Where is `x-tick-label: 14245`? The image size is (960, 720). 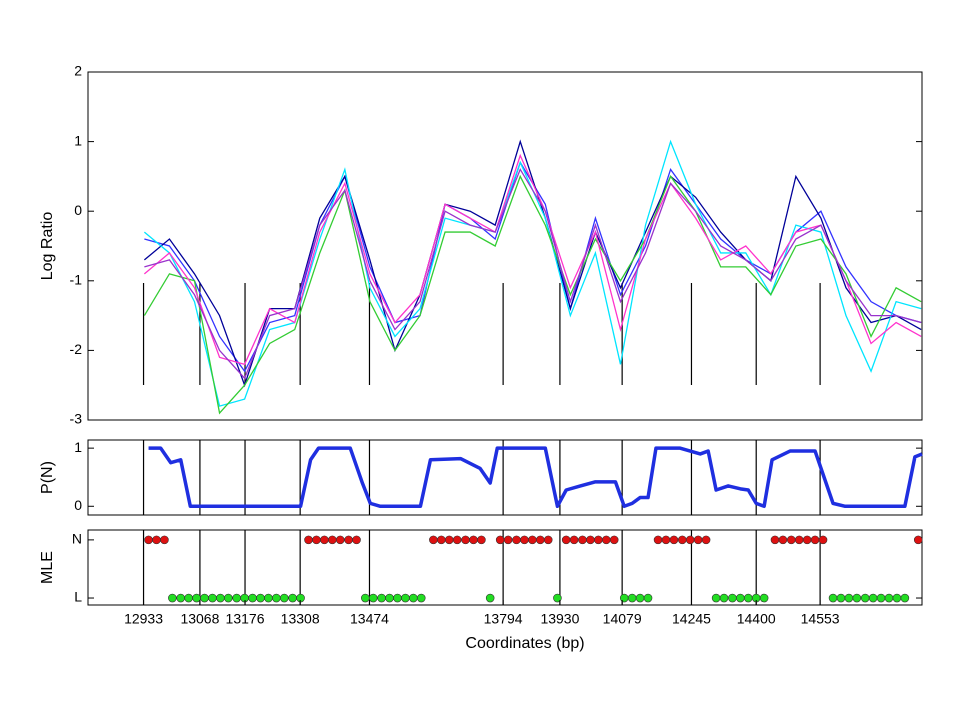
x-tick-label: 14245 is located at coordinates (691, 619).